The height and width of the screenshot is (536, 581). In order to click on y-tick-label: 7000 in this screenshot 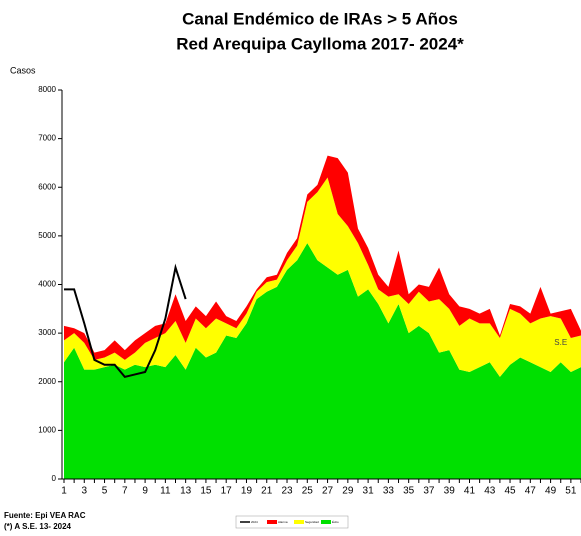, I will do `click(47, 138)`.